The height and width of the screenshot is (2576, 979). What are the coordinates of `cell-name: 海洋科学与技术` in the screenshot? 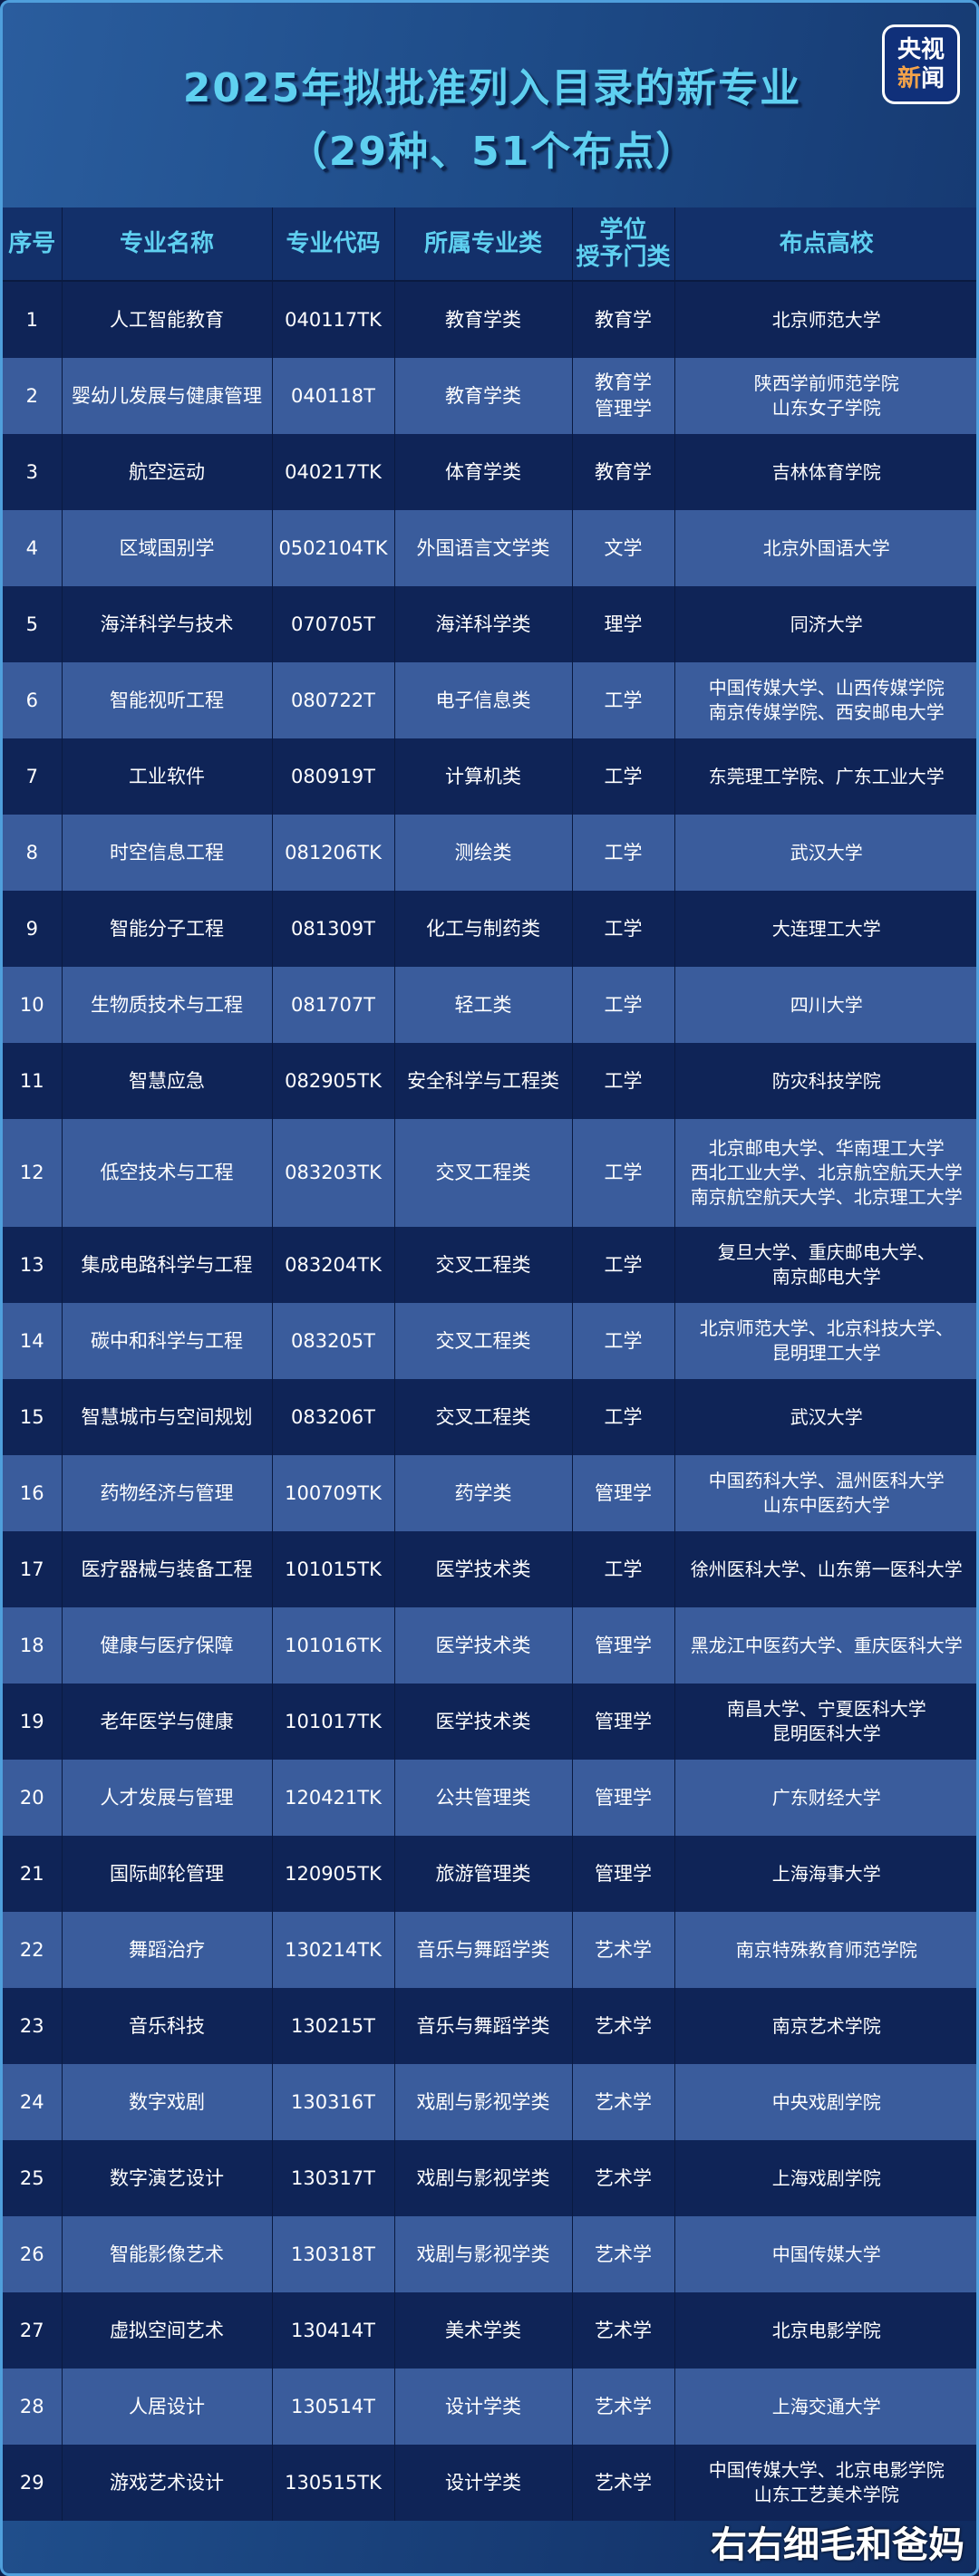 It's located at (167, 624).